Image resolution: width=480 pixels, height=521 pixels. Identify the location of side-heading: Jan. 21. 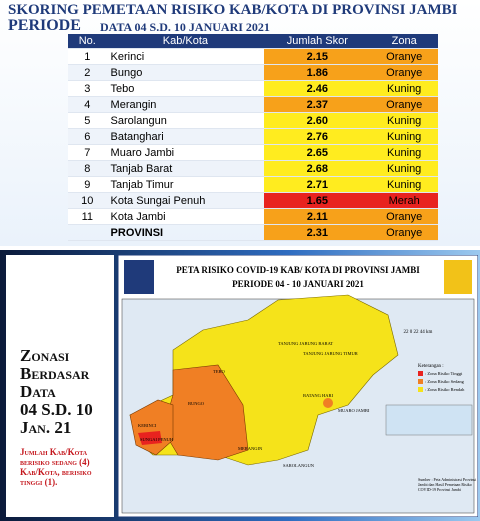
(46, 427).